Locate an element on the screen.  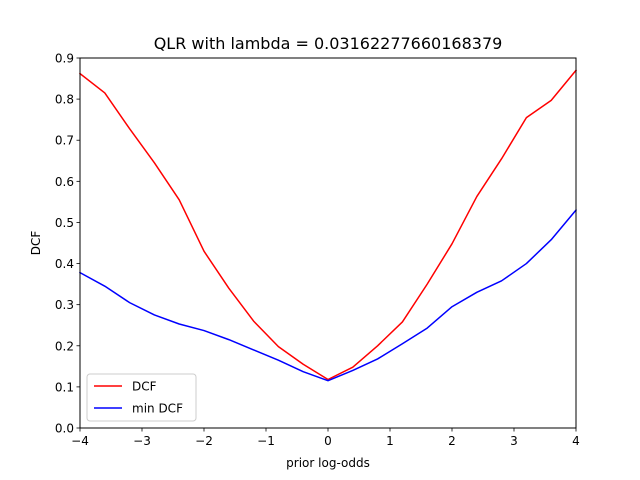
y-axis-label: DCF is located at coordinates (36, 243).